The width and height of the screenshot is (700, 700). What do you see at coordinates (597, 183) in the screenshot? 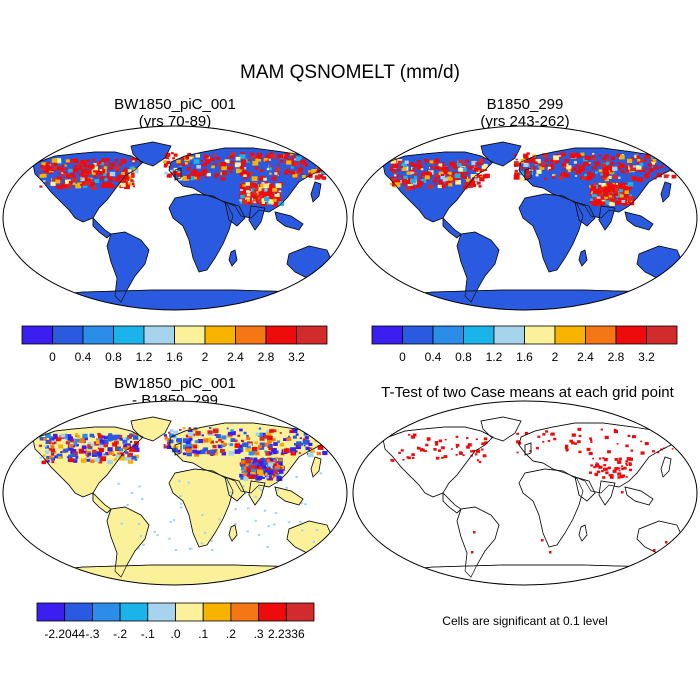
I see `coastline-eurasia` at bounding box center [597, 183].